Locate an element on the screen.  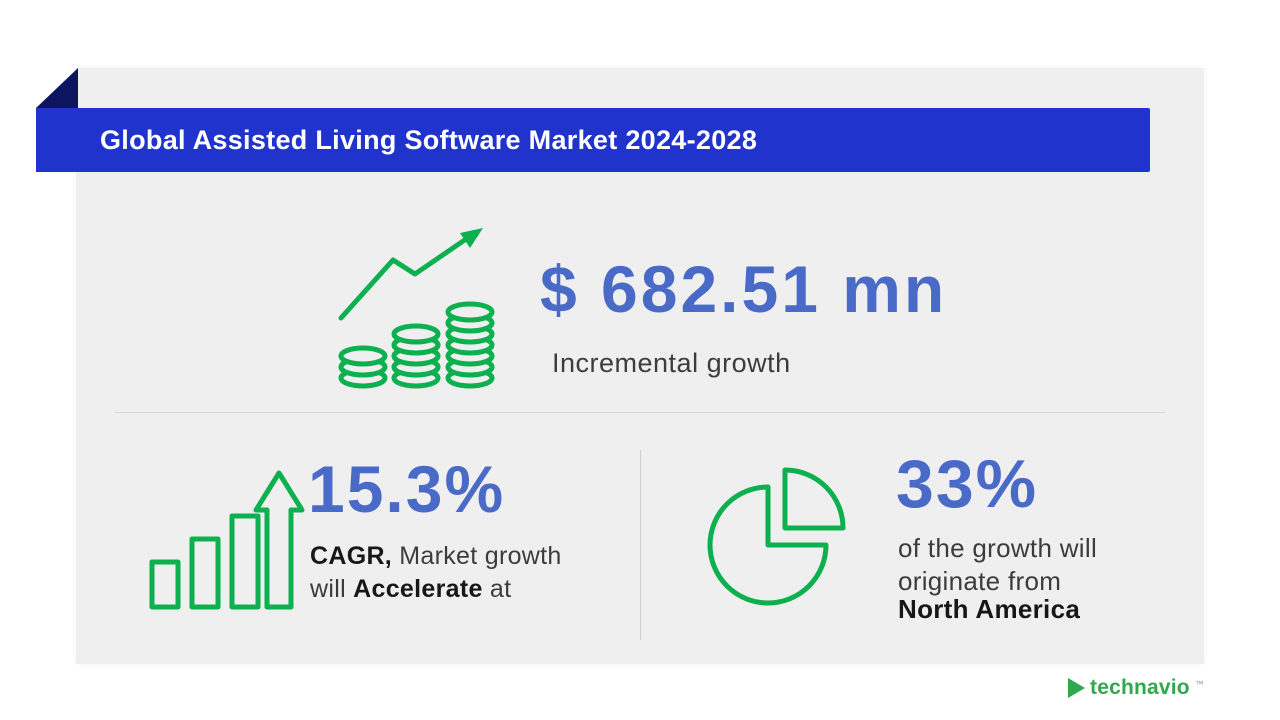
technavio-triangle-icon is located at coordinates (1076, 688).